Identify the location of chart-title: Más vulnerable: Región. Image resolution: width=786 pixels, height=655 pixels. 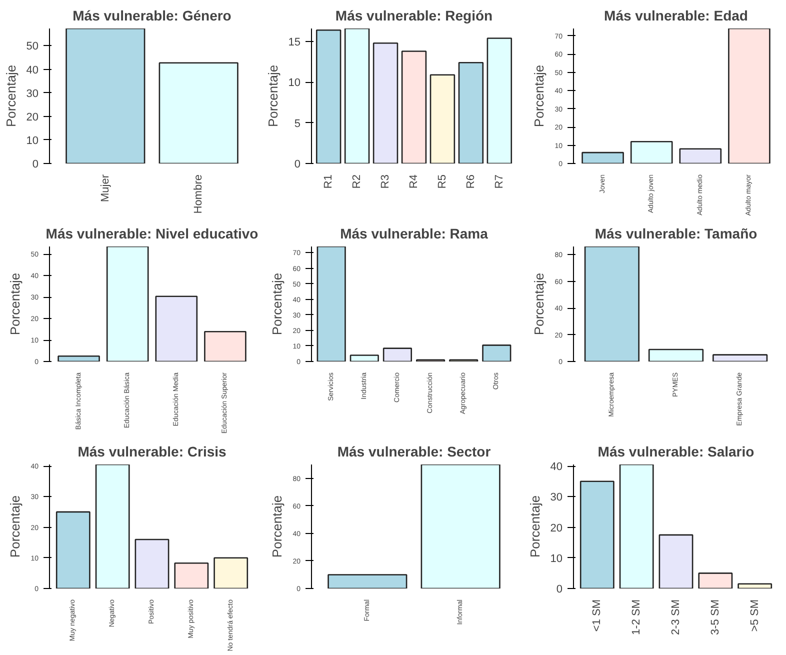
(414, 16).